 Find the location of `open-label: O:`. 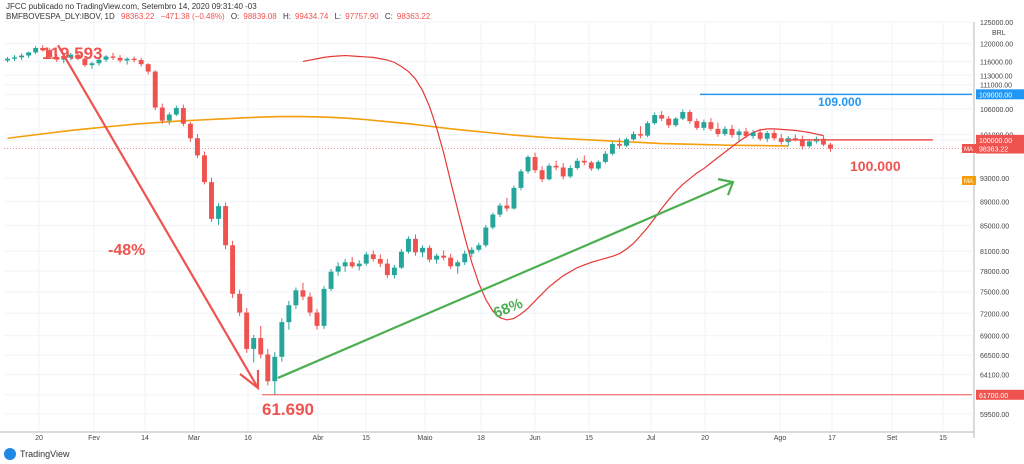

open-label: O: is located at coordinates (235, 16).